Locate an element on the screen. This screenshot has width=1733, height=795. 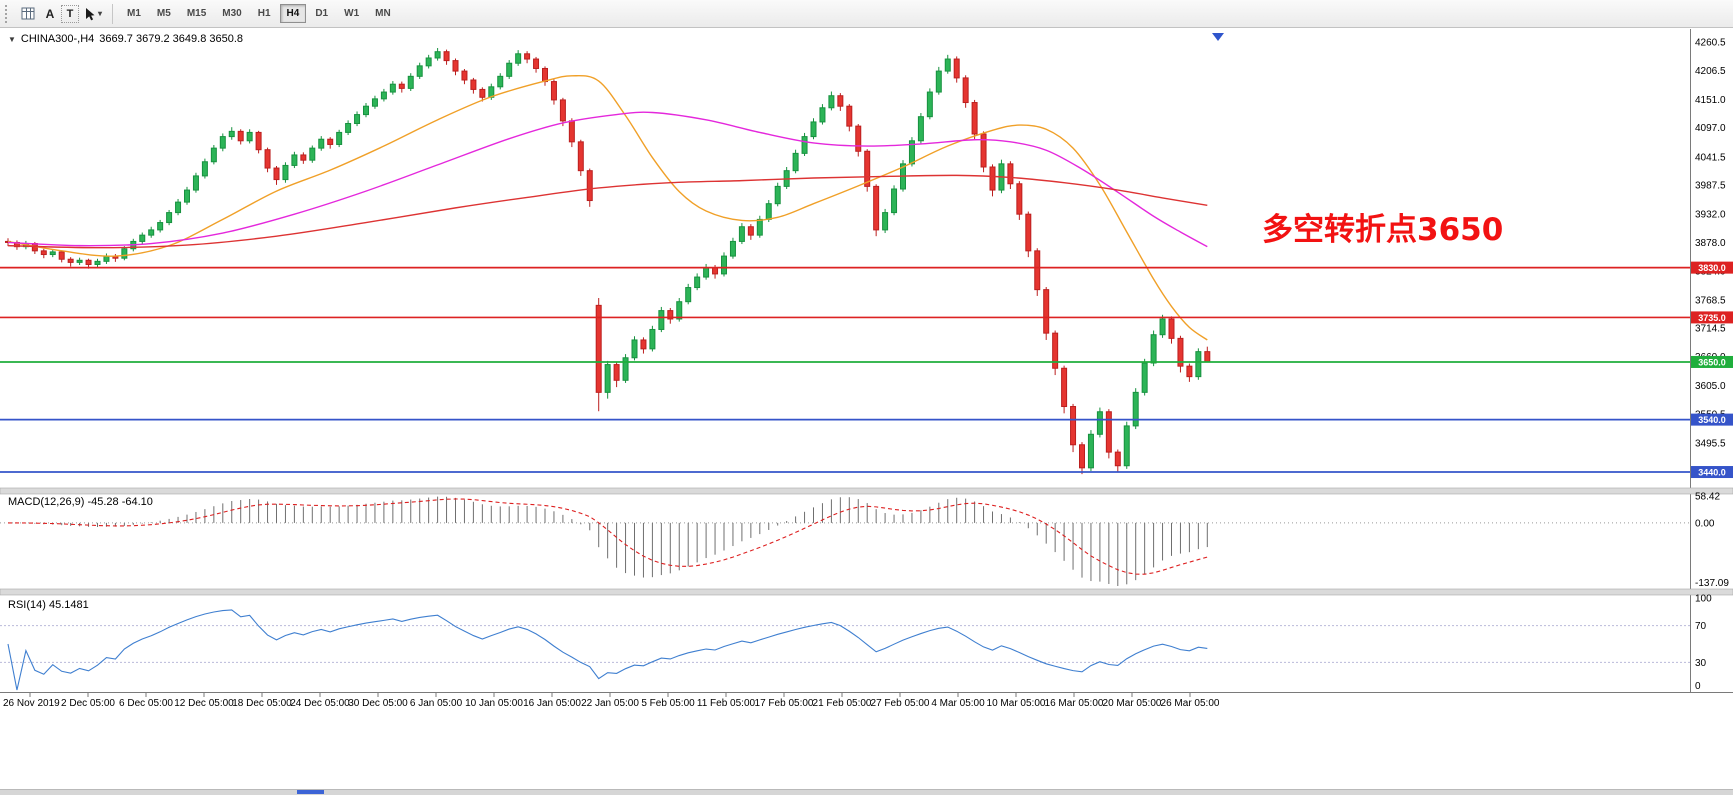
svg-text: 3830.0 is located at coordinates (1712, 268).